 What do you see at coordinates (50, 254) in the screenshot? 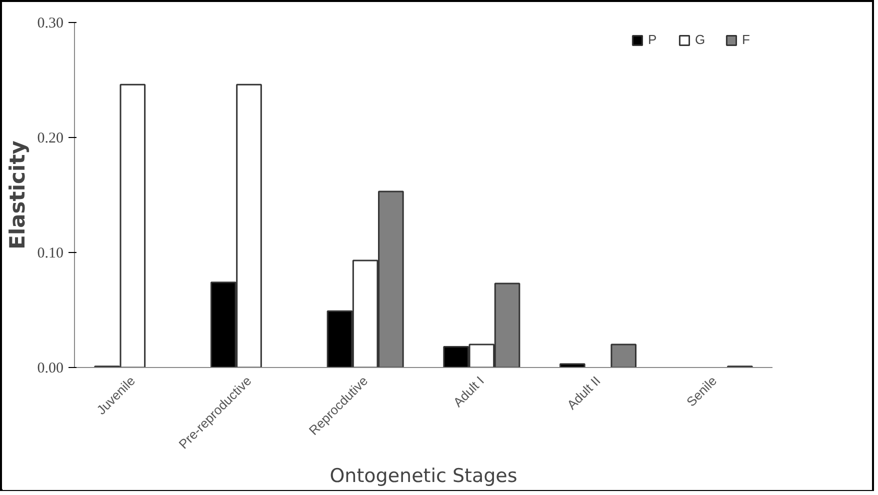
I see `y-tick-label: 0.10` at bounding box center [50, 254].